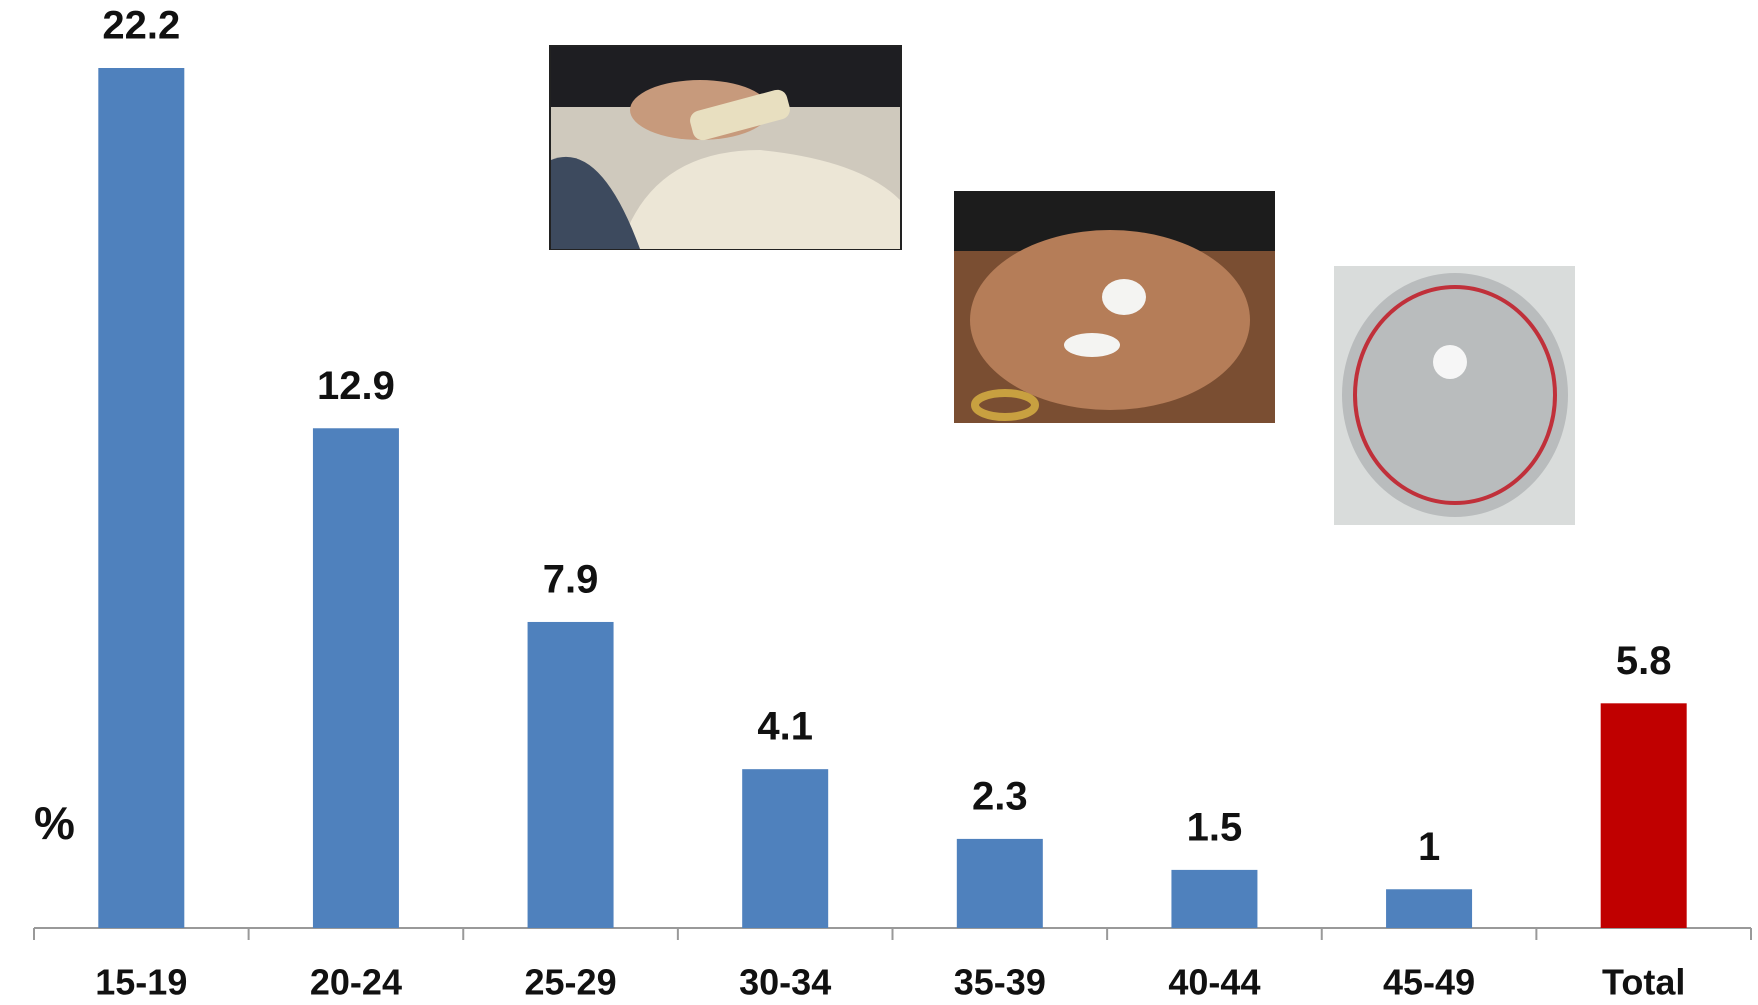 The width and height of the screenshot is (1758, 1005). I want to click on value-label: 12.9, so click(356, 386).